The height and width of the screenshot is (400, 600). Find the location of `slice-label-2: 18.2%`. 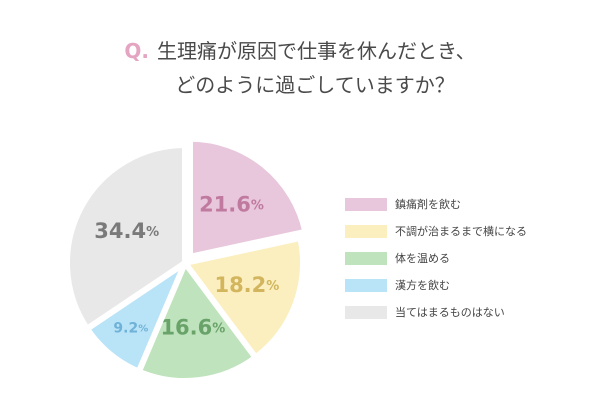

slice-label-2: 18.2% is located at coordinates (246, 285).